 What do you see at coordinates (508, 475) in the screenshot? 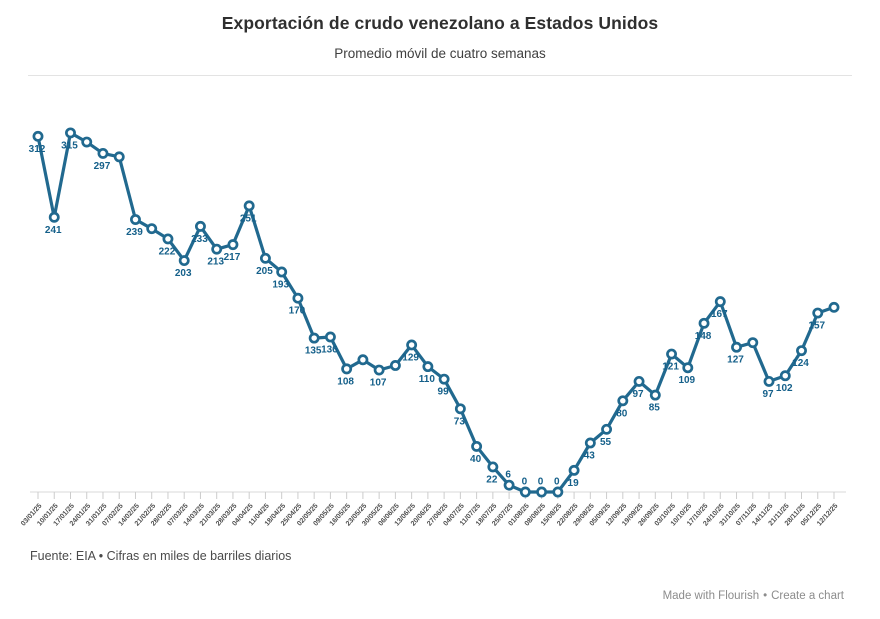
I see `data-point-label: 6` at bounding box center [508, 475].